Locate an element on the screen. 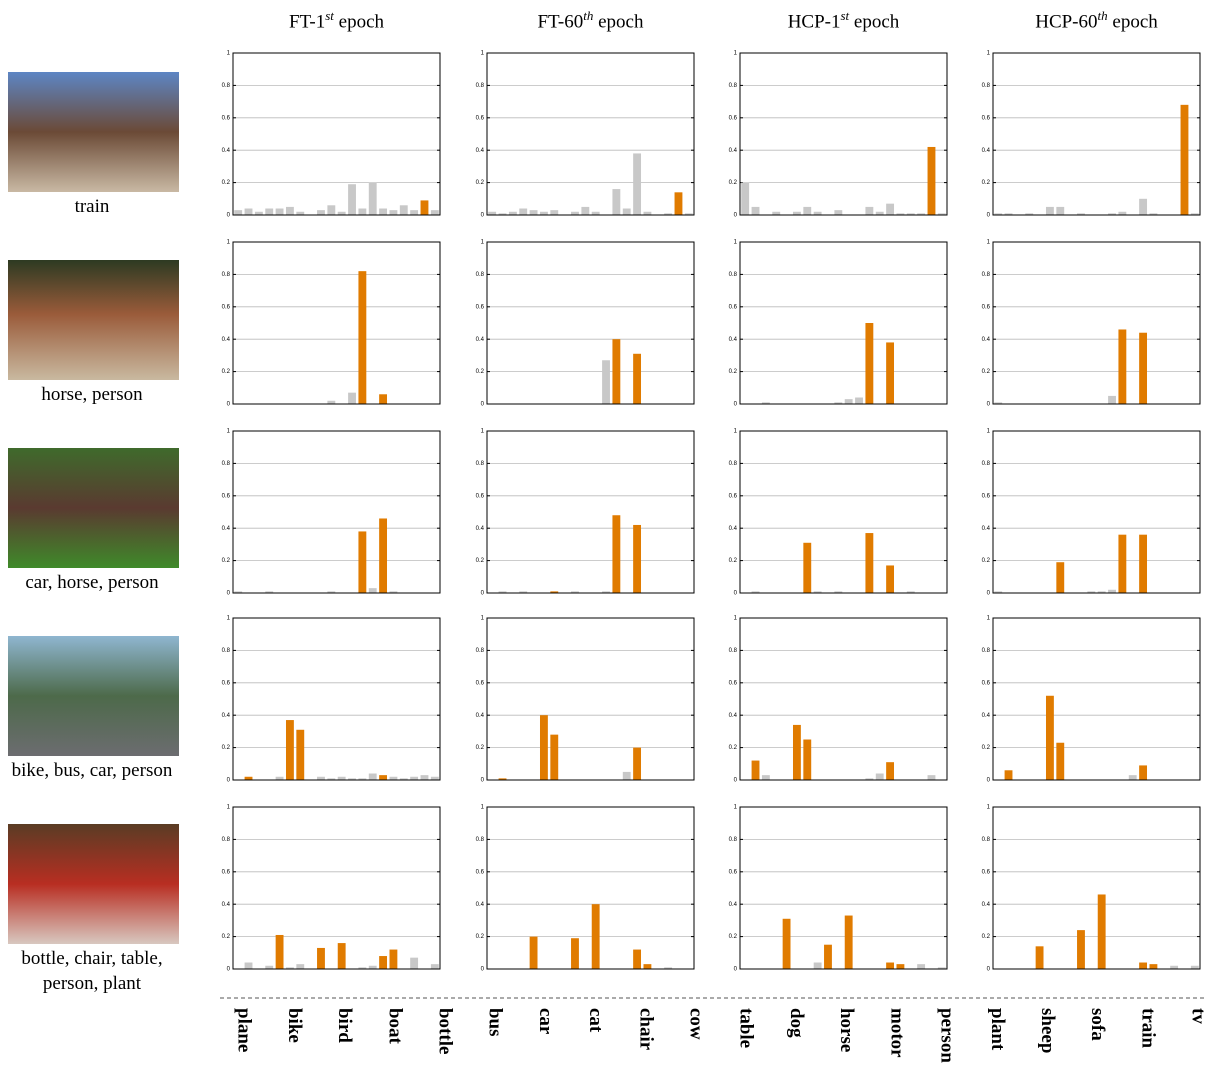 The image size is (1205, 1070). row-label: car, horse, person is located at coordinates (92, 582).